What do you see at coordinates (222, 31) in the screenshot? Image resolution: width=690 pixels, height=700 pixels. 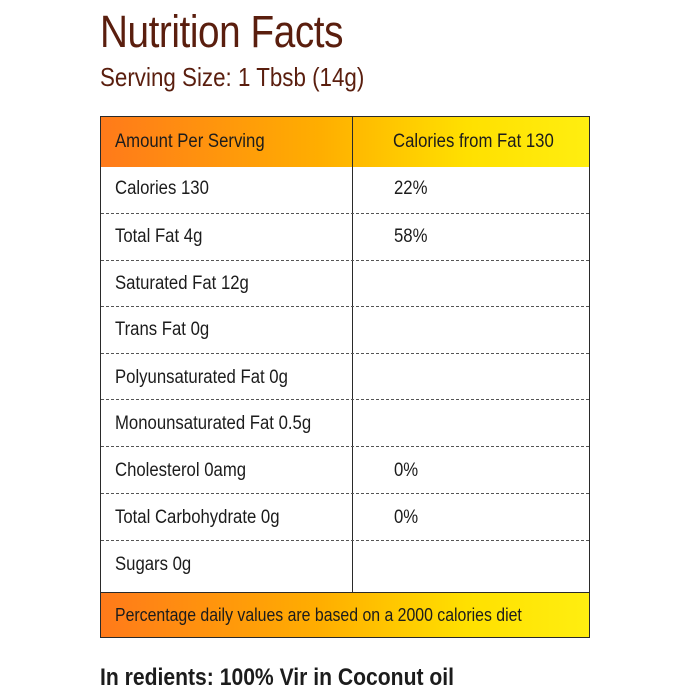 I see `page-title: Nutrition Facts` at bounding box center [222, 31].